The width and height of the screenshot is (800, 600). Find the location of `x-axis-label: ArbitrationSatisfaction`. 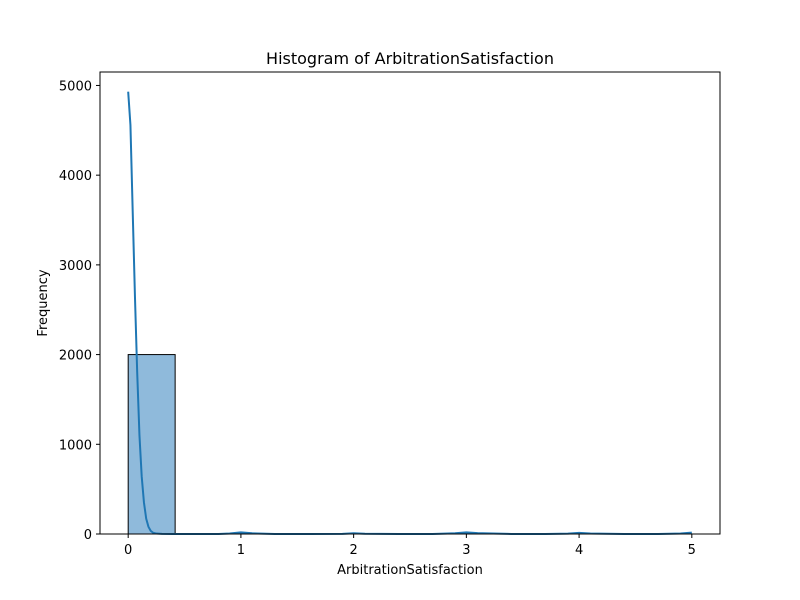

x-axis-label: ArbitrationSatisfaction is located at coordinates (410, 570).